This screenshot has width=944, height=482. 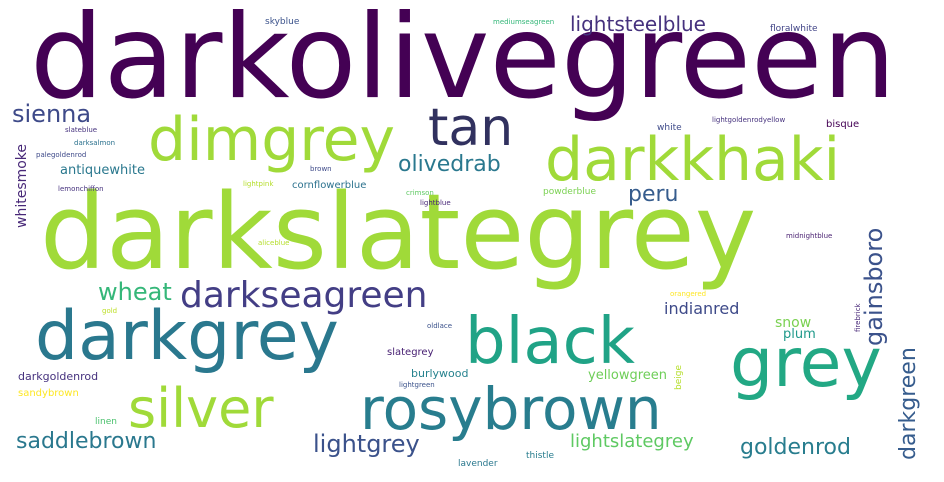 What do you see at coordinates (793, 323) in the screenshot?
I see `word: snow` at bounding box center [793, 323].